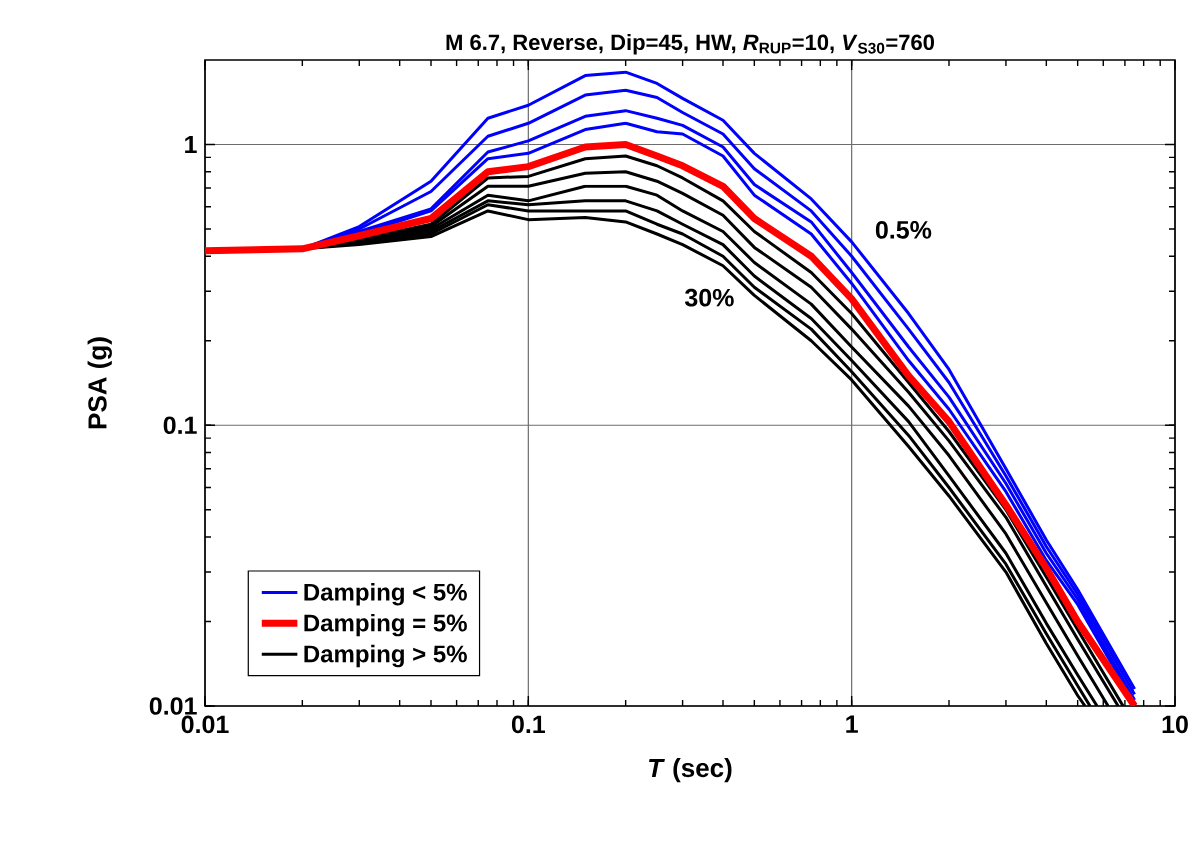  What do you see at coordinates (709, 297) in the screenshot?
I see `annotation: 30%` at bounding box center [709, 297].